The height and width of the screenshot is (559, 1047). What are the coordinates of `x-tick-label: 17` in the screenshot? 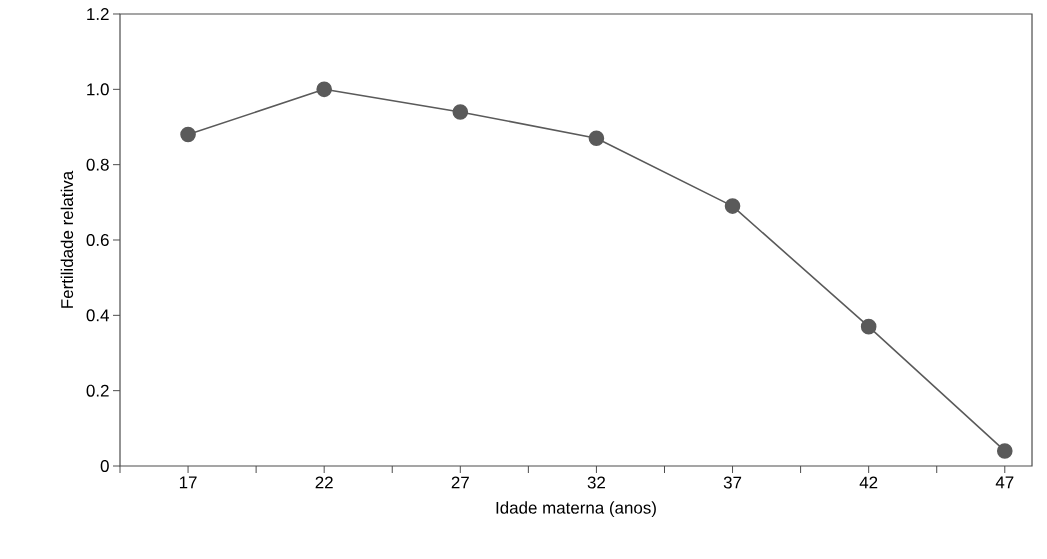 It's located at (188, 482).